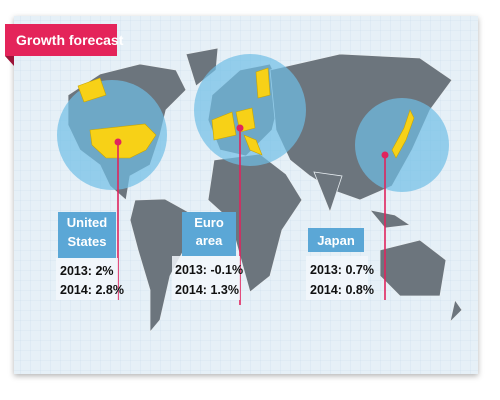 This screenshot has height=400, width=500. Describe the element at coordinates (87, 222) in the screenshot. I see `region-name: United` at that location.